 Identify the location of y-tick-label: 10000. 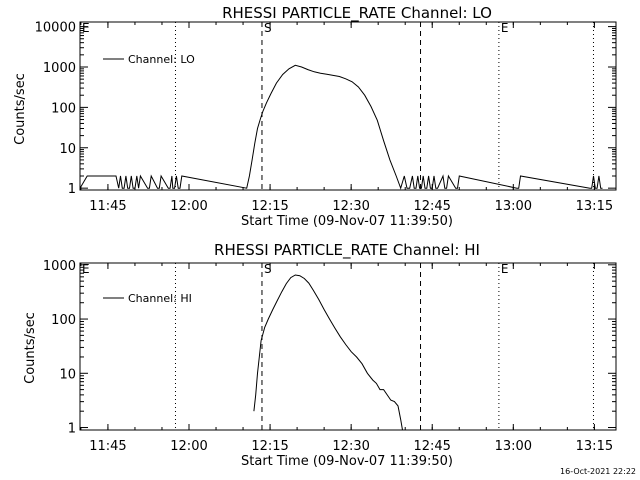
(55, 28).